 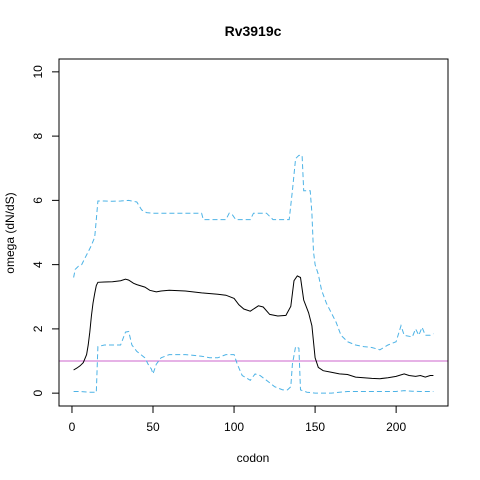 What do you see at coordinates (38, 392) in the screenshot?
I see `y-tick-label: 0` at bounding box center [38, 392].